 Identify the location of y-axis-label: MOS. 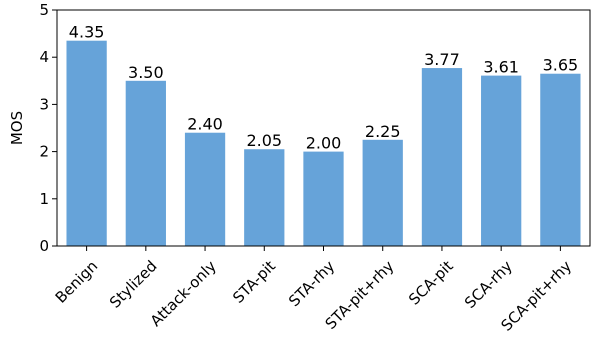
(17, 128).